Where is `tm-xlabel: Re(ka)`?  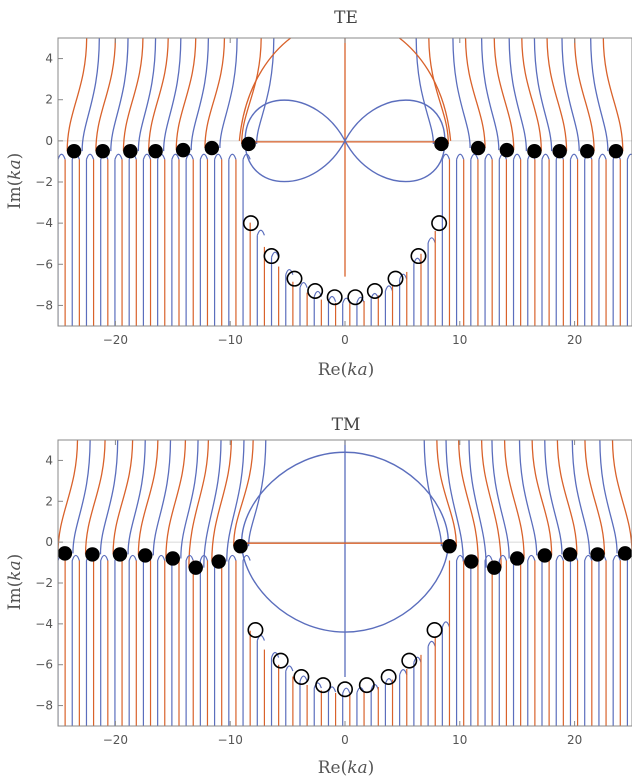
tm-xlabel: Re(ka) is located at coordinates (346, 768).